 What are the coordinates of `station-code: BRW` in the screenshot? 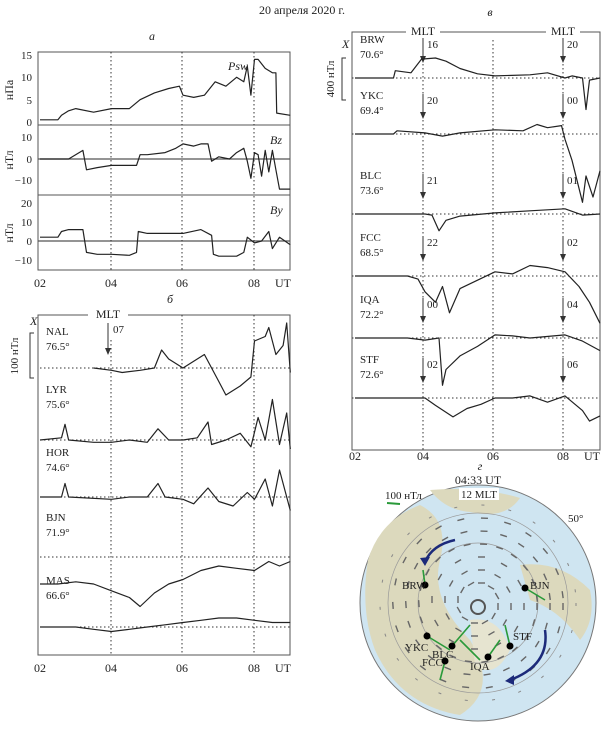 It's located at (372, 40).